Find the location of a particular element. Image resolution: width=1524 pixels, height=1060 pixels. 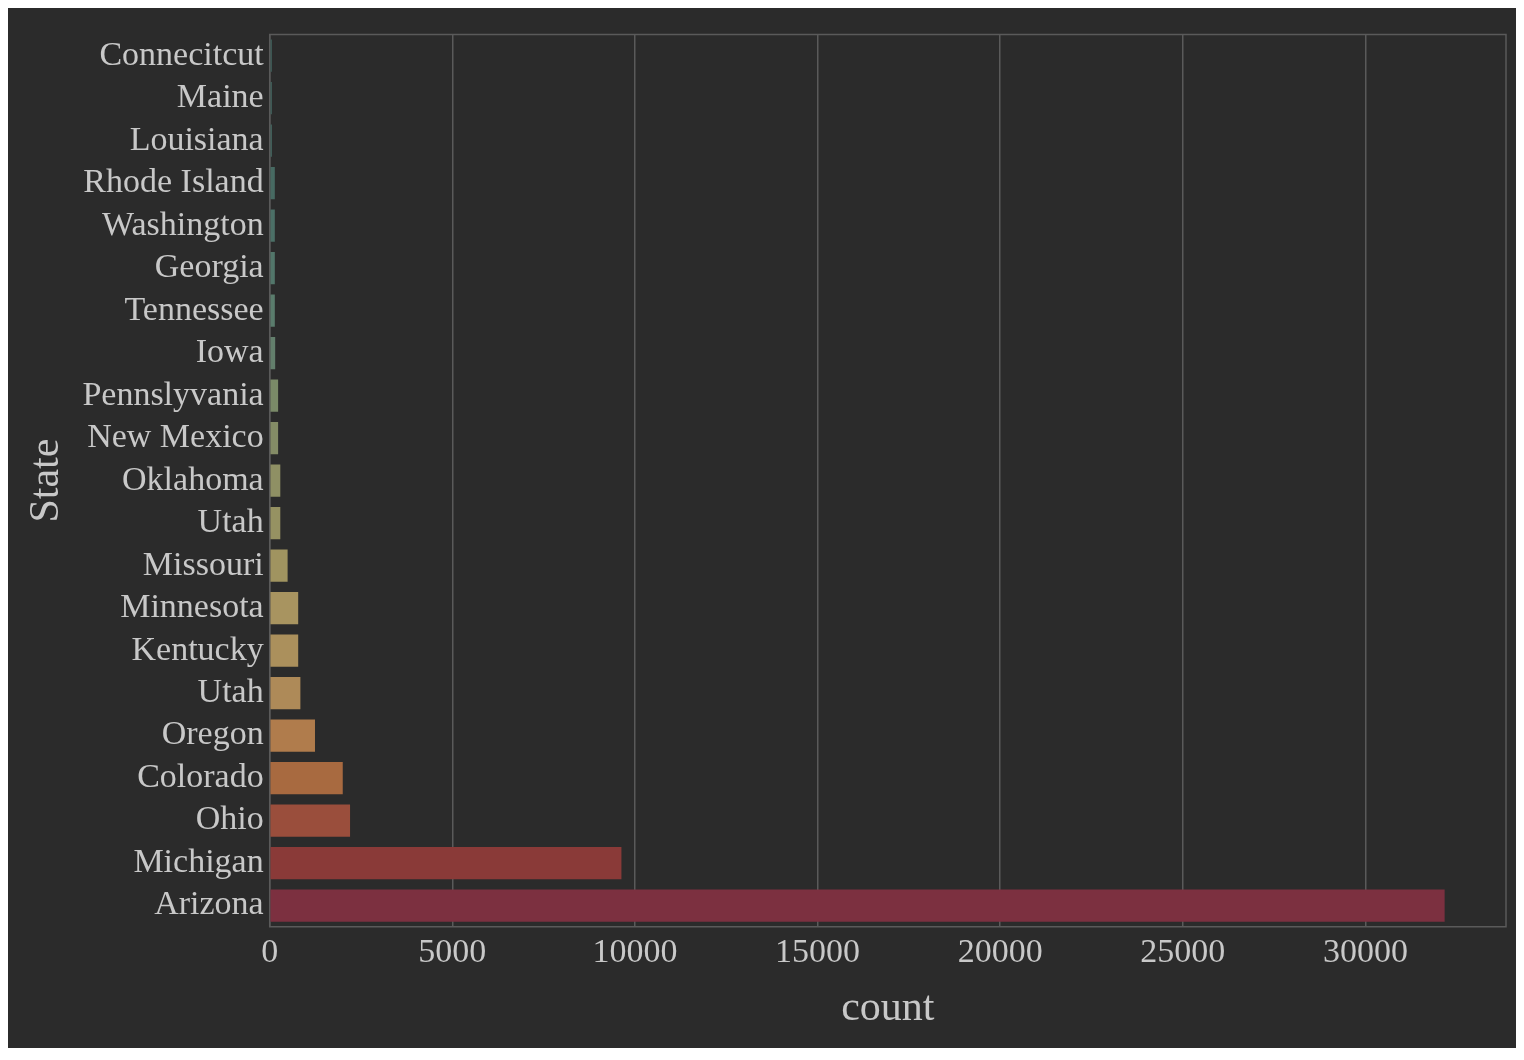

x-tick-label: 15000 is located at coordinates (818, 951).